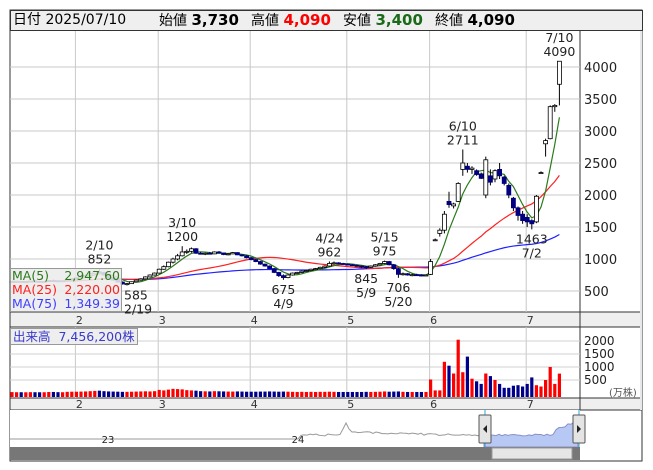 This screenshot has width=653, height=470. Describe the element at coordinates (595, 380) in the screenshot. I see `volume-tick-label: 500` at that location.